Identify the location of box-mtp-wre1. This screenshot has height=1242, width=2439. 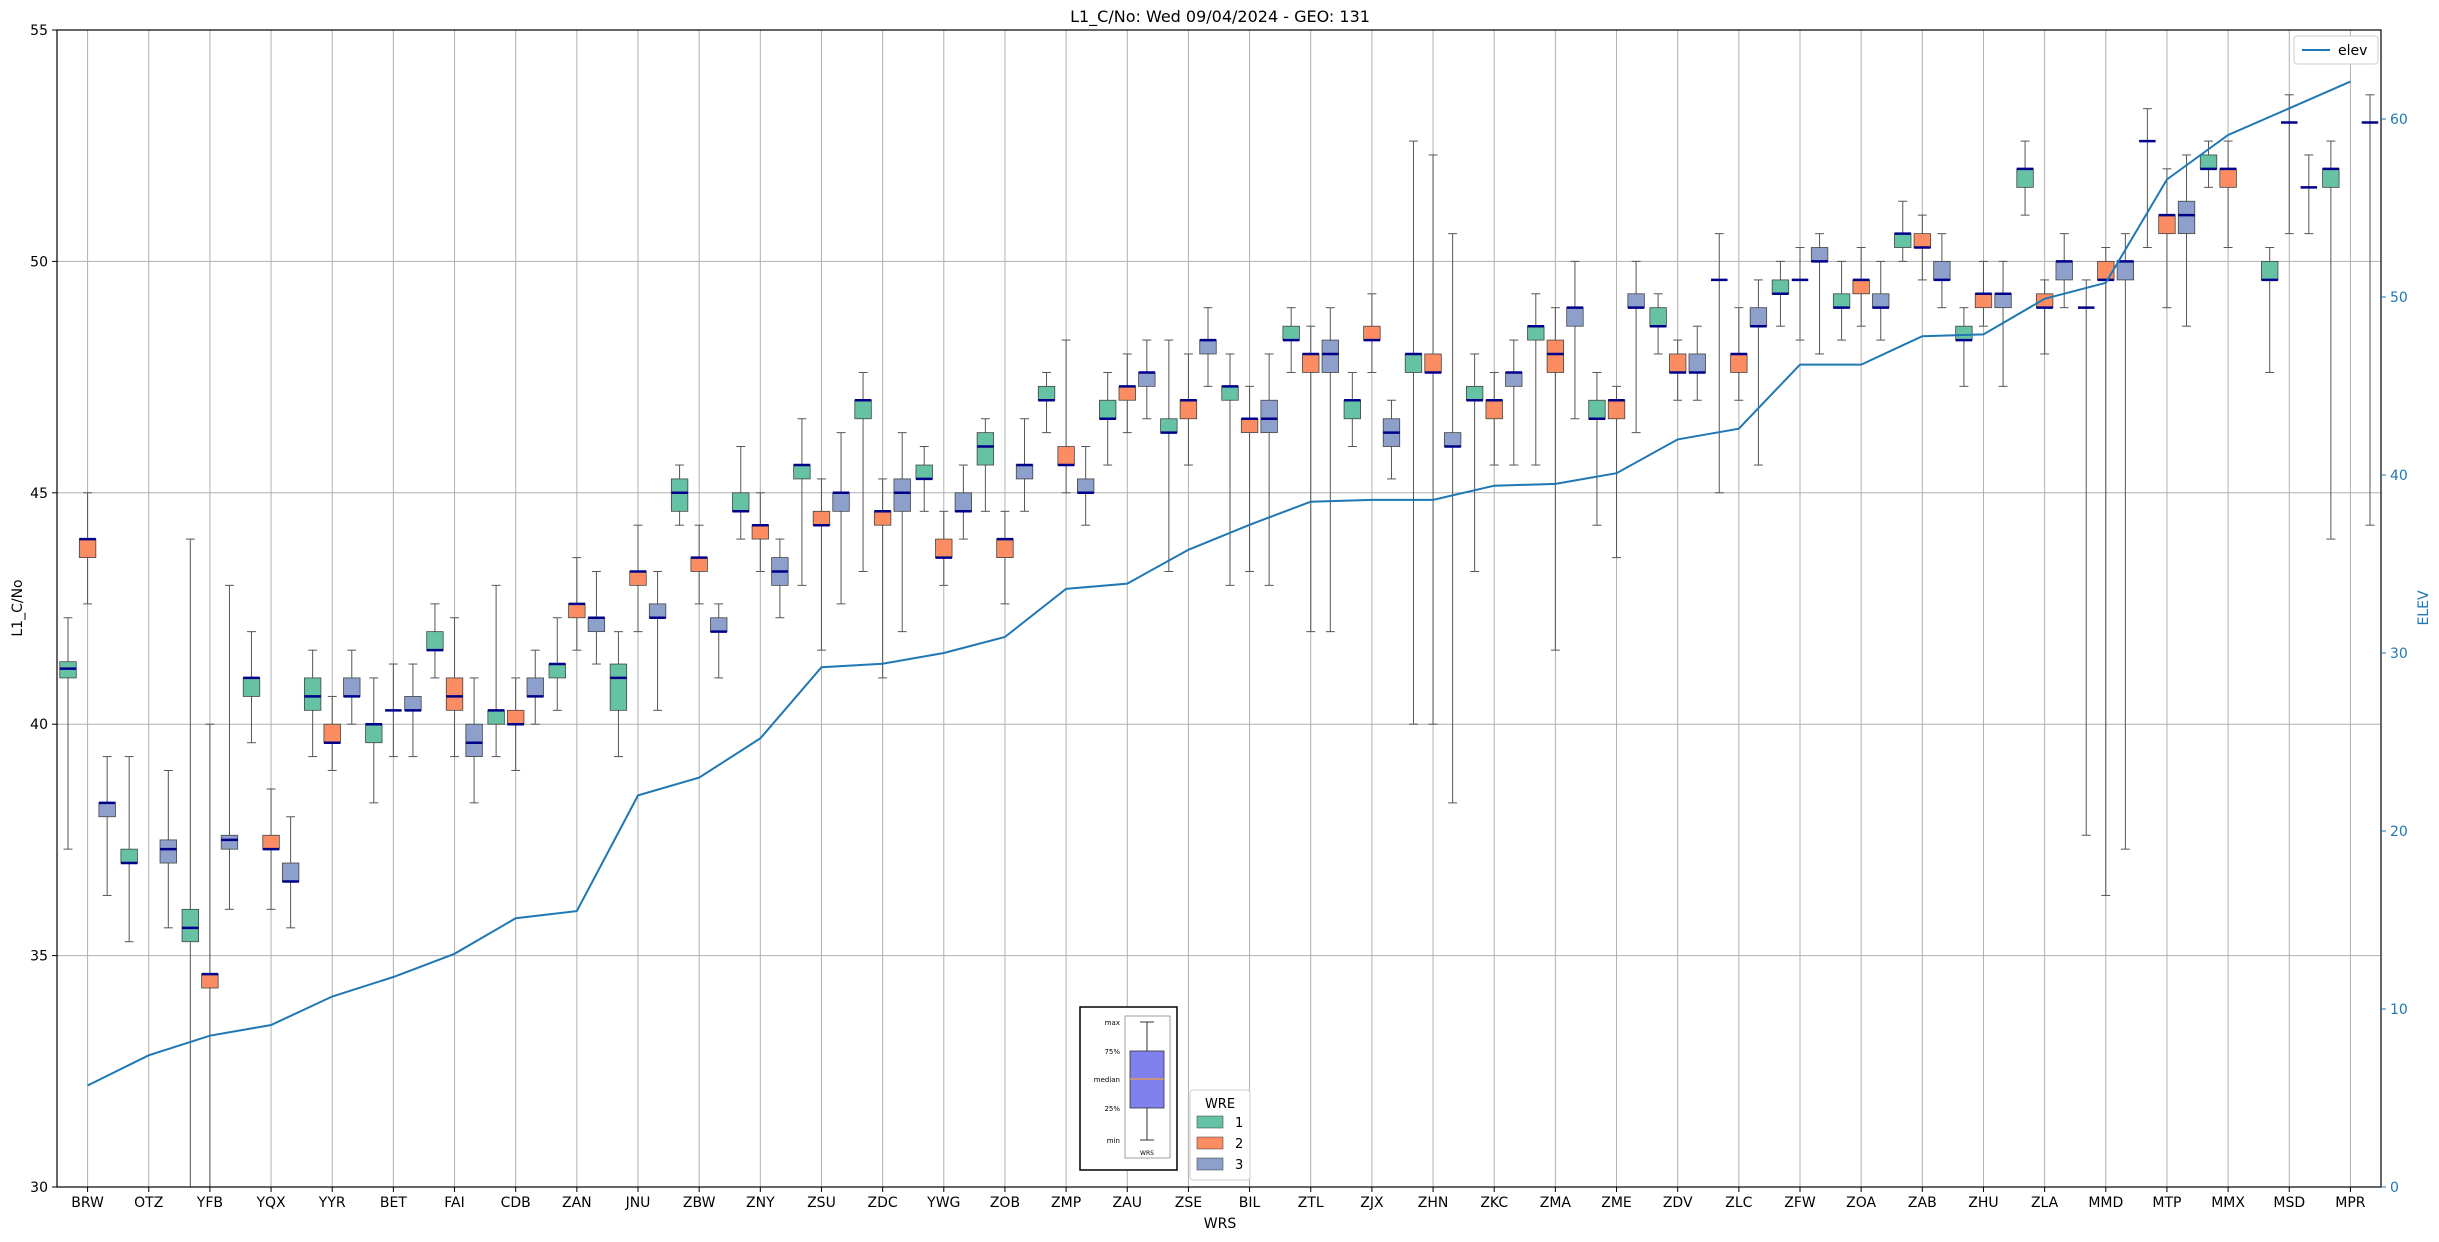
(2147, 178).